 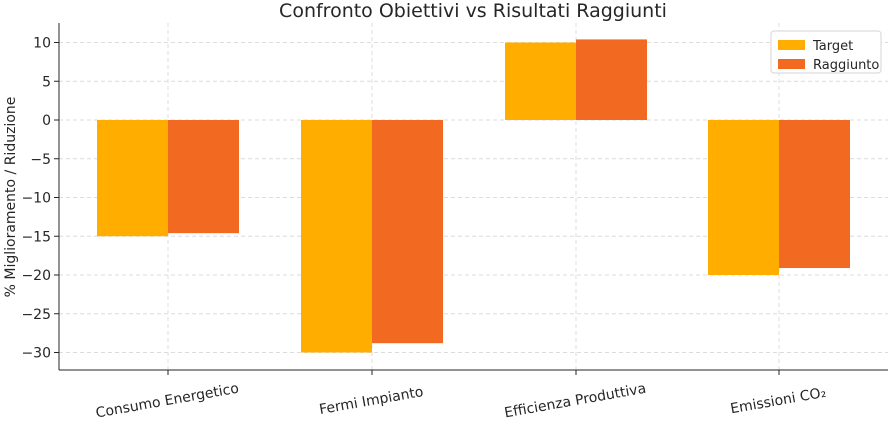 What do you see at coordinates (846, 65) in the screenshot?
I see `legend-label-raggiunto: Raggiunto` at bounding box center [846, 65].